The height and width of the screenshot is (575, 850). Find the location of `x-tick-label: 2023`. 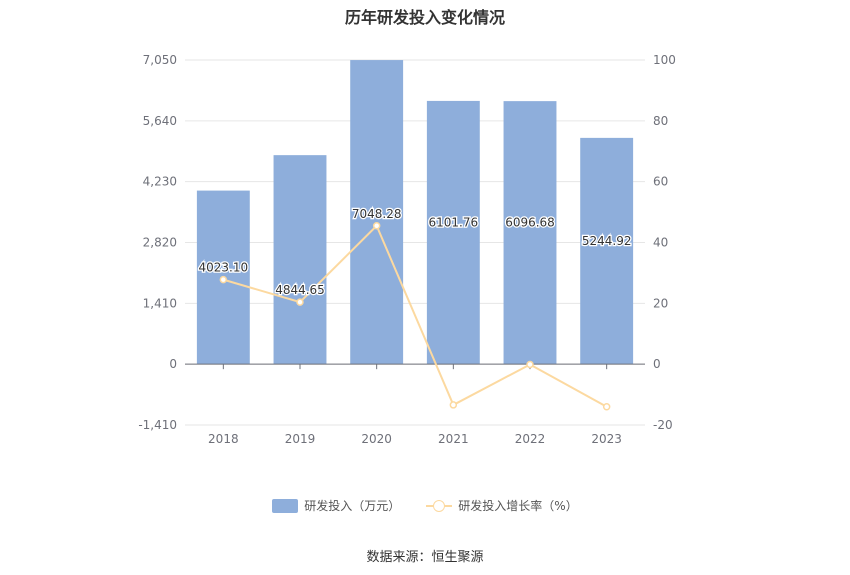

x-tick-label: 2023 is located at coordinates (606, 439).